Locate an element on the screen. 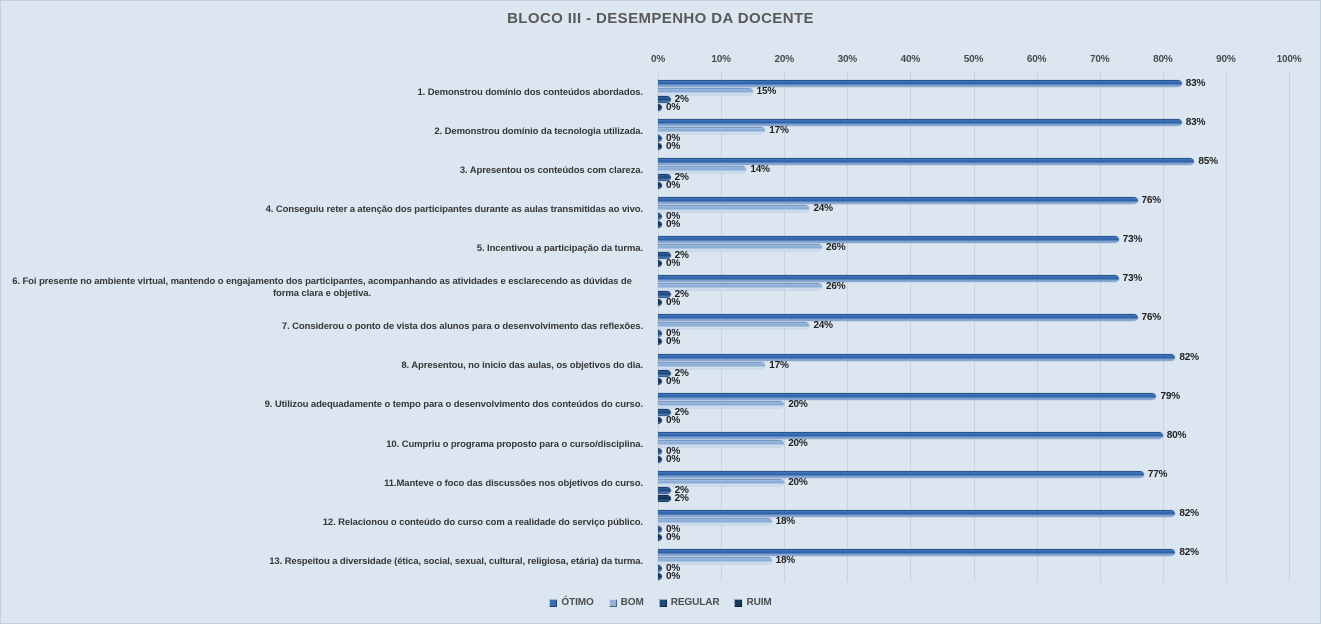 The width and height of the screenshot is (1321, 624). legend-swatch-icon is located at coordinates (662, 602).